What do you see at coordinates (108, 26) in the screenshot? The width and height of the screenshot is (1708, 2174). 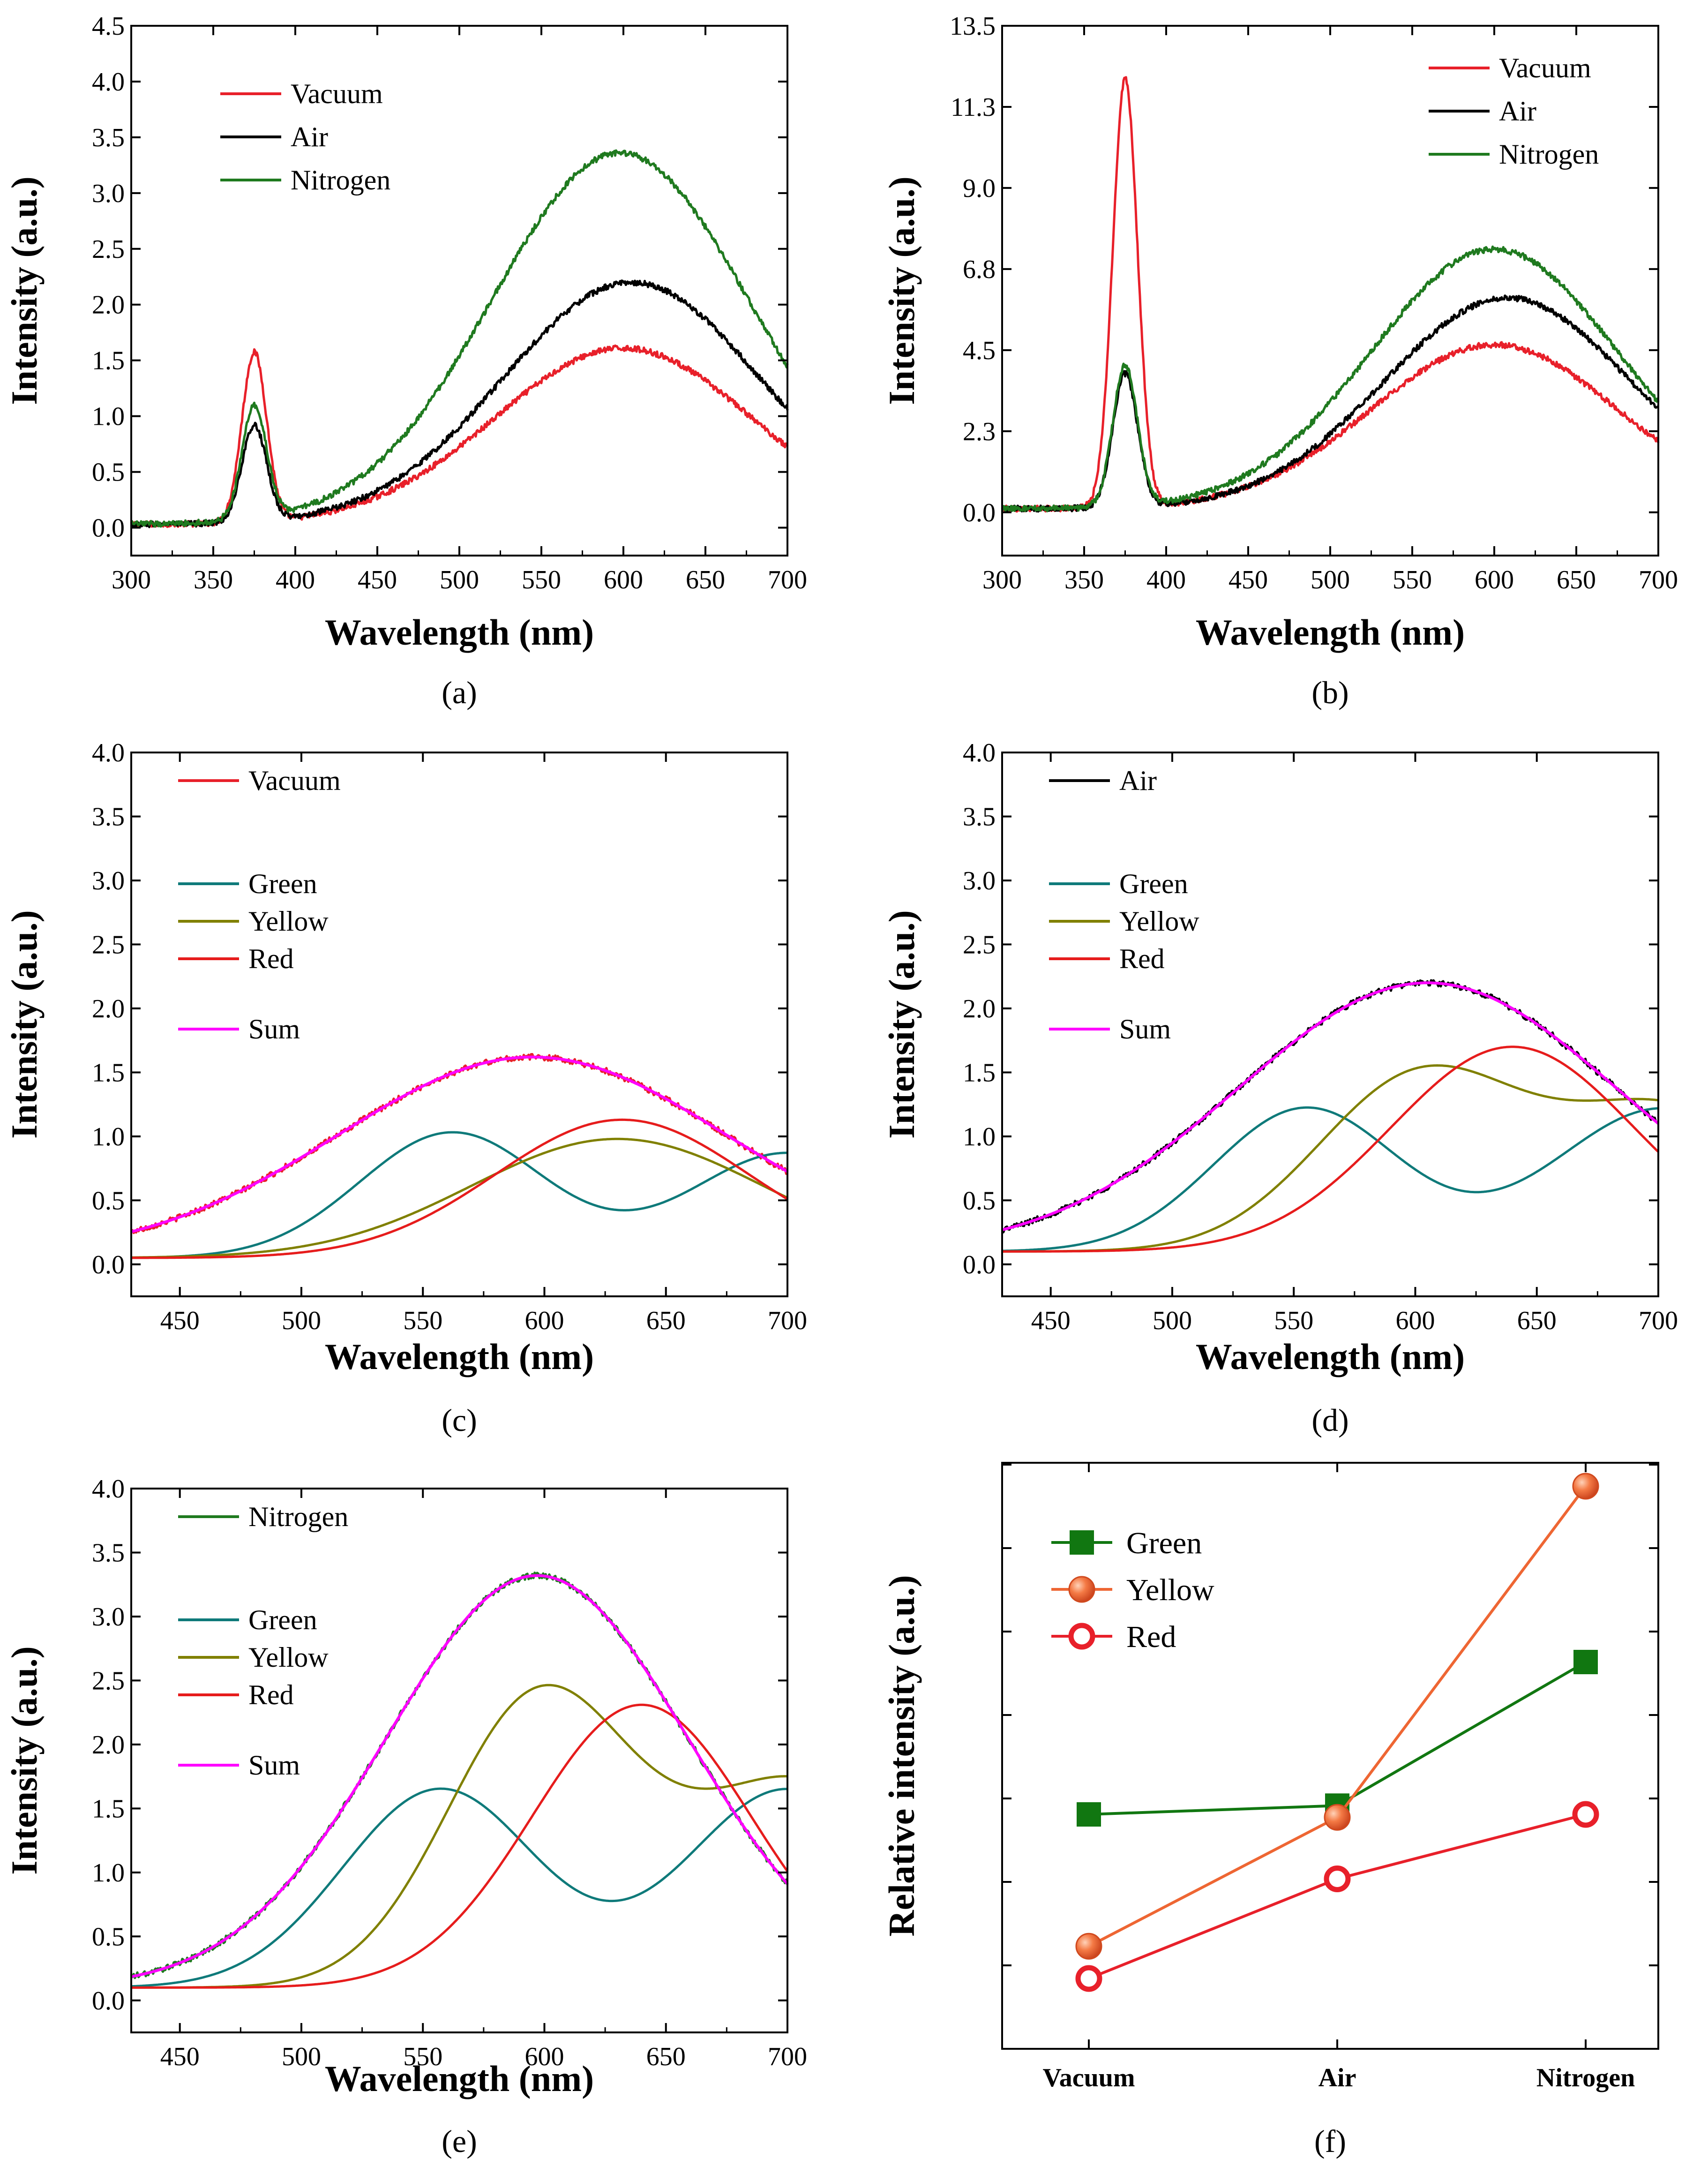 I see `y-tick-label: 4.5` at bounding box center [108, 26].